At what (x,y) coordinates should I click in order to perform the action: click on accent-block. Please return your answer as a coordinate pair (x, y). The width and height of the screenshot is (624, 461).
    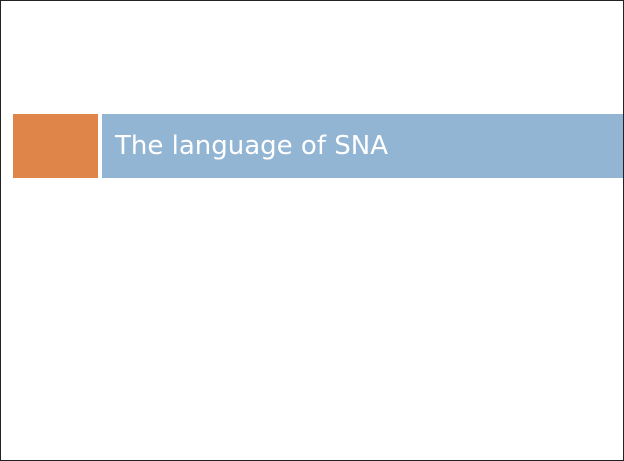
    Looking at the image, I should click on (55, 146).